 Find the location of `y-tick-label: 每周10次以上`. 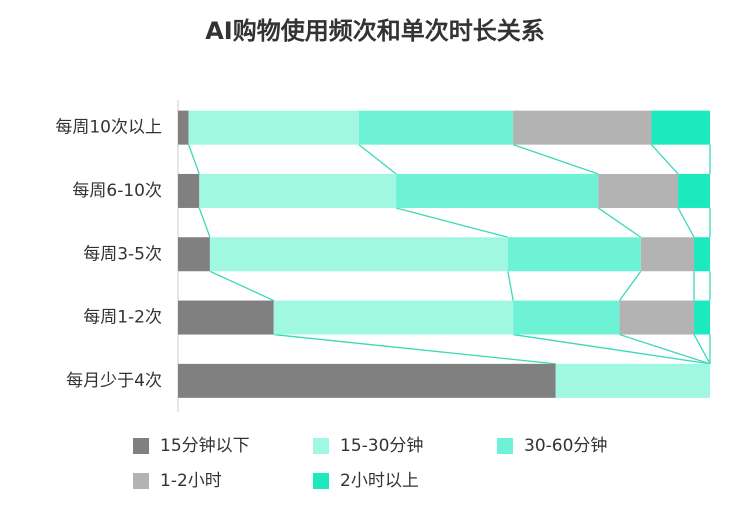

y-tick-label: 每周10次以上 is located at coordinates (108, 128).